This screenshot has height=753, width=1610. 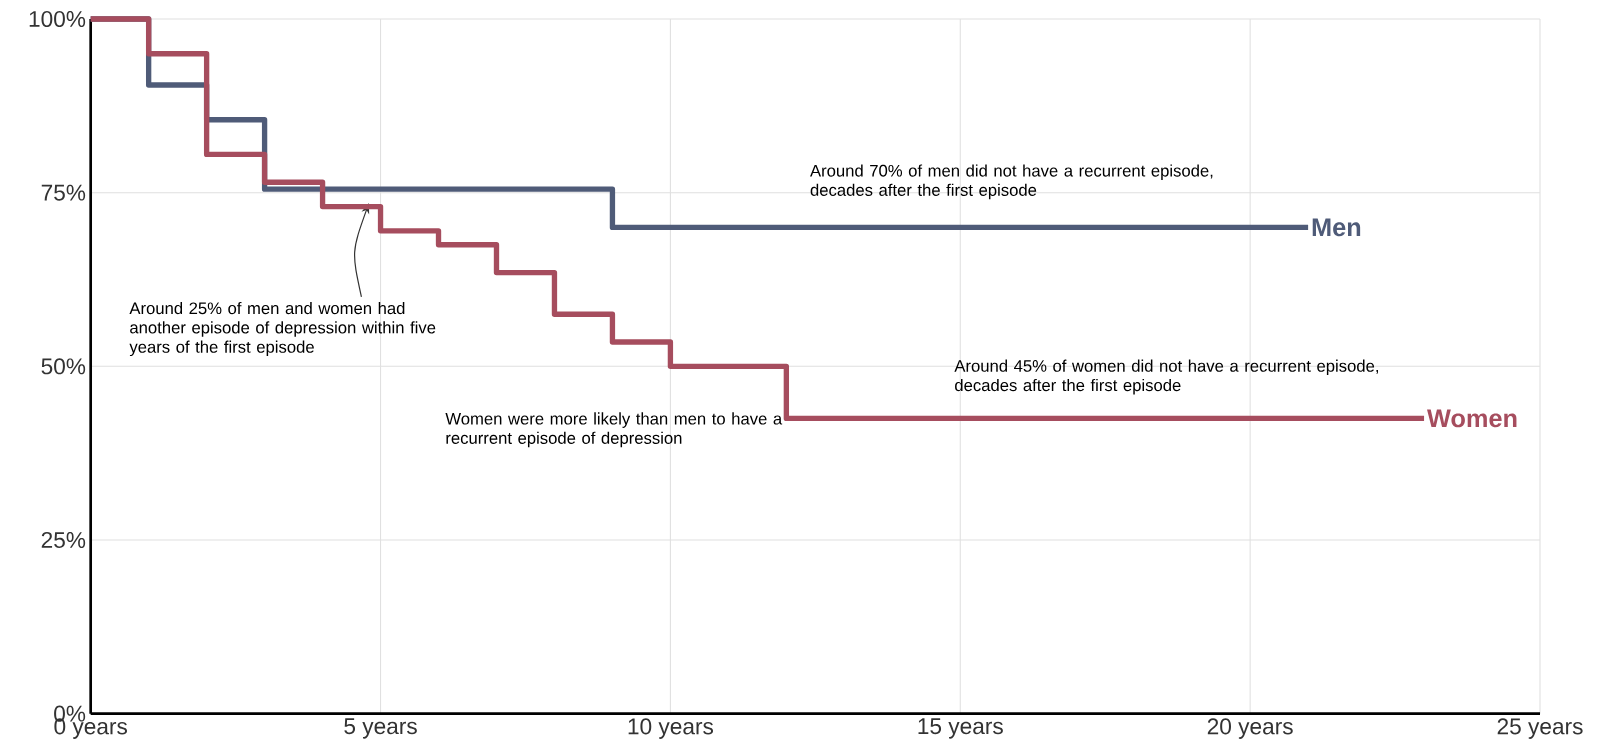 I want to click on y-tick-label: 100%, so click(x=57, y=19).